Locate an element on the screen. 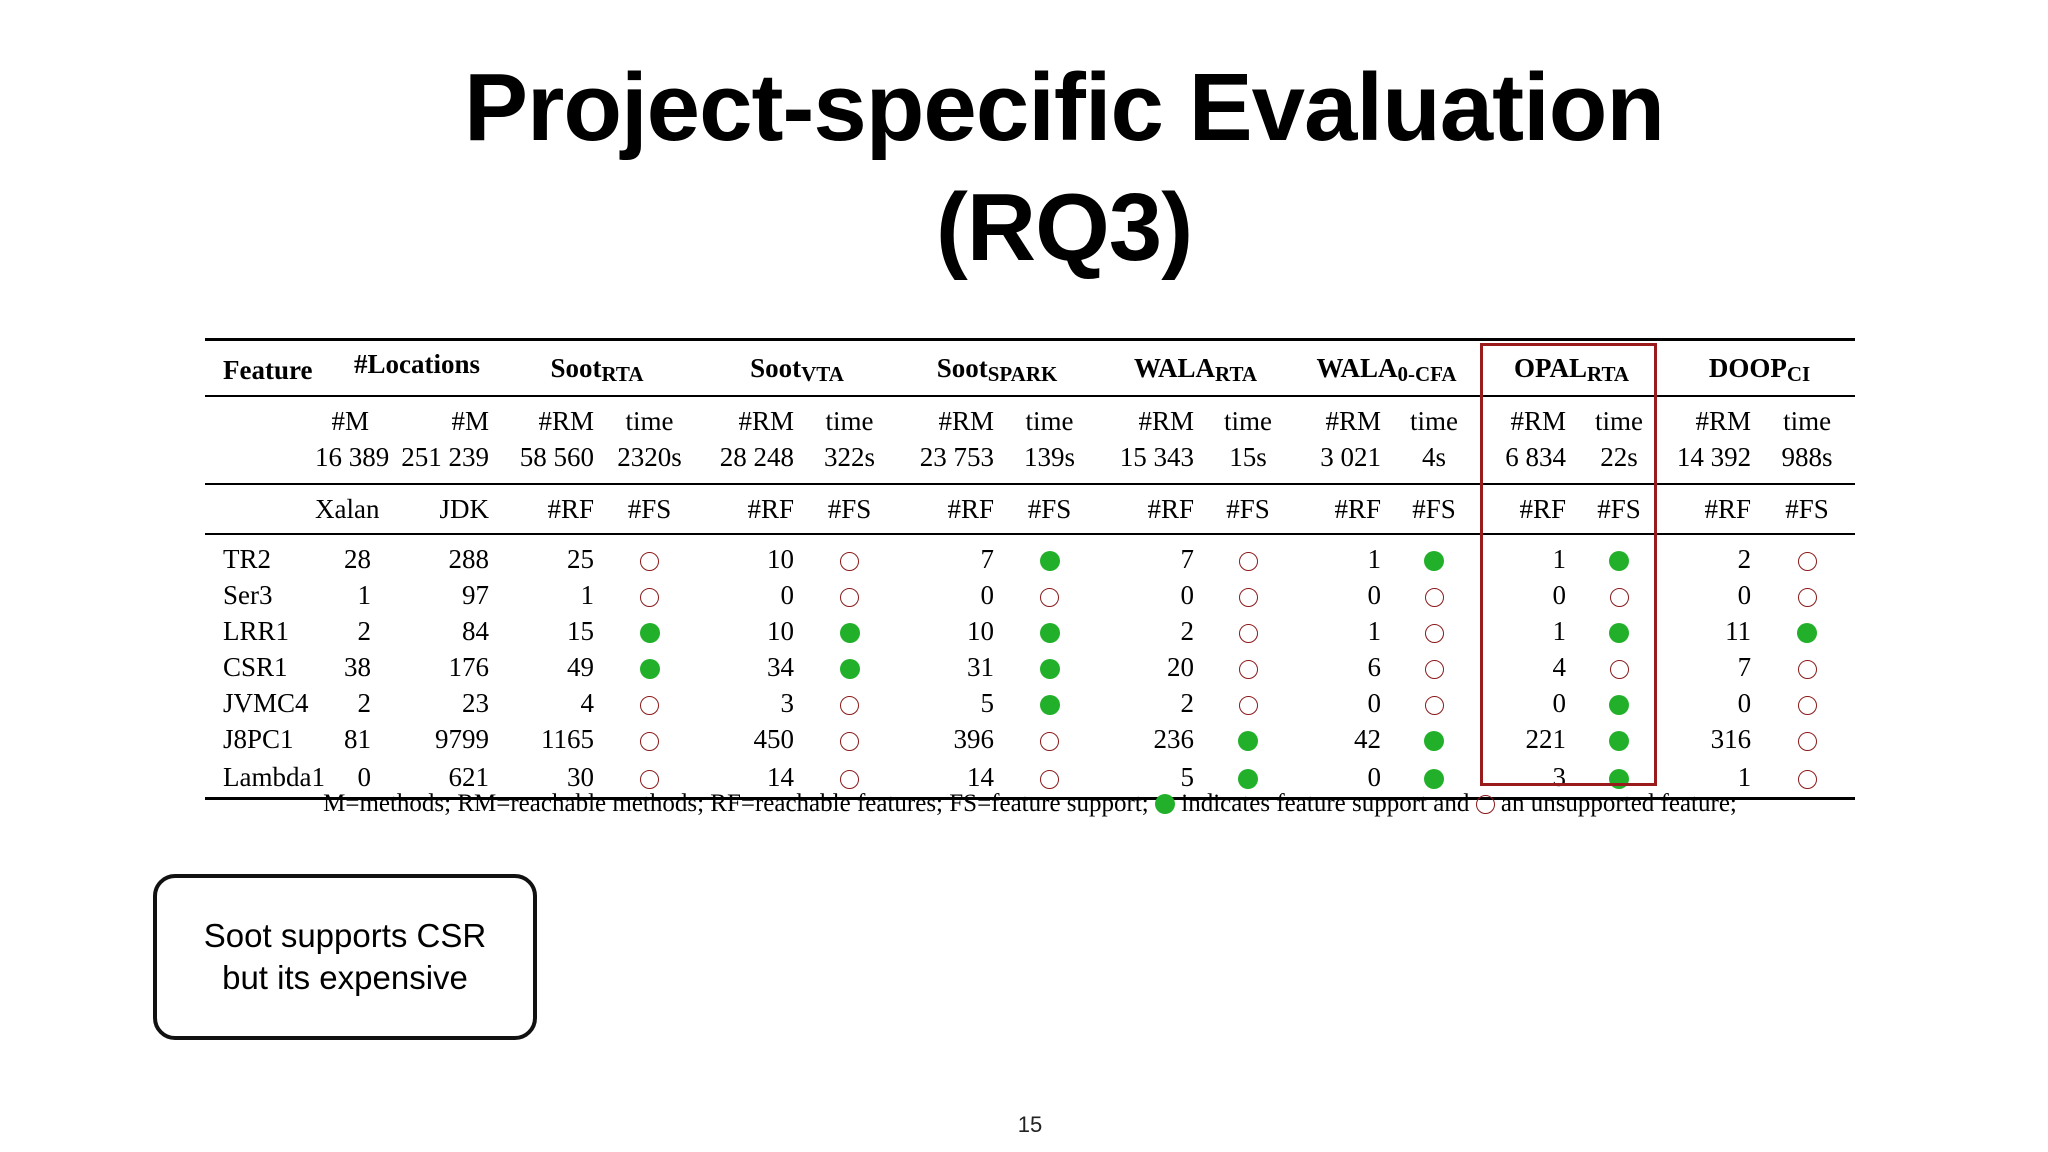  rf-value: 20 is located at coordinates (1181, 666).